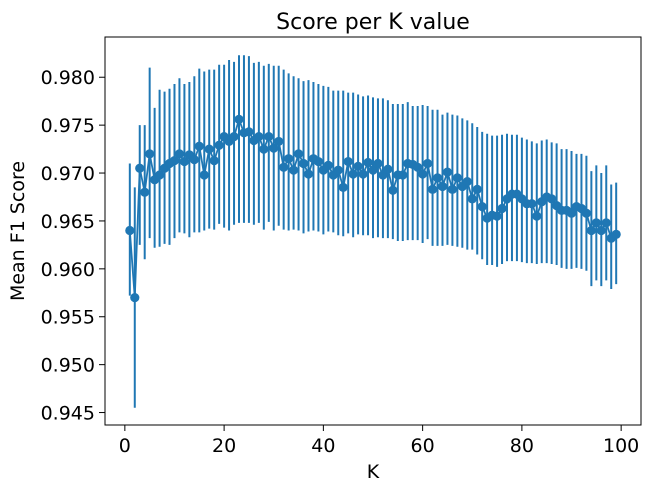  Describe the element at coordinates (18, 231) in the screenshot. I see `y-axis-label: Mean F1 Score` at that location.